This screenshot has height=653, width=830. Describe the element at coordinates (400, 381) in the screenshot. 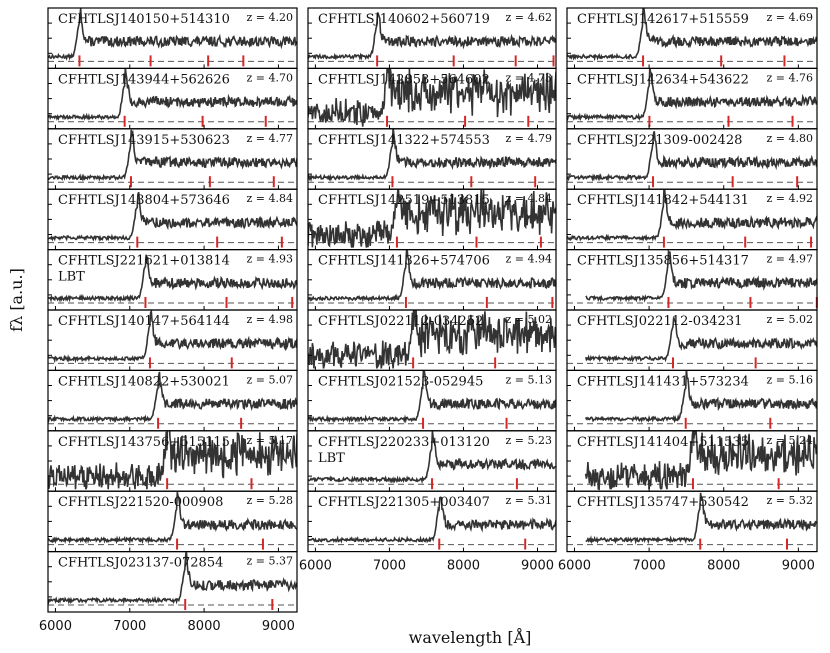

I see `object-name-label: CFHTLSJ021523-052945` at that location.